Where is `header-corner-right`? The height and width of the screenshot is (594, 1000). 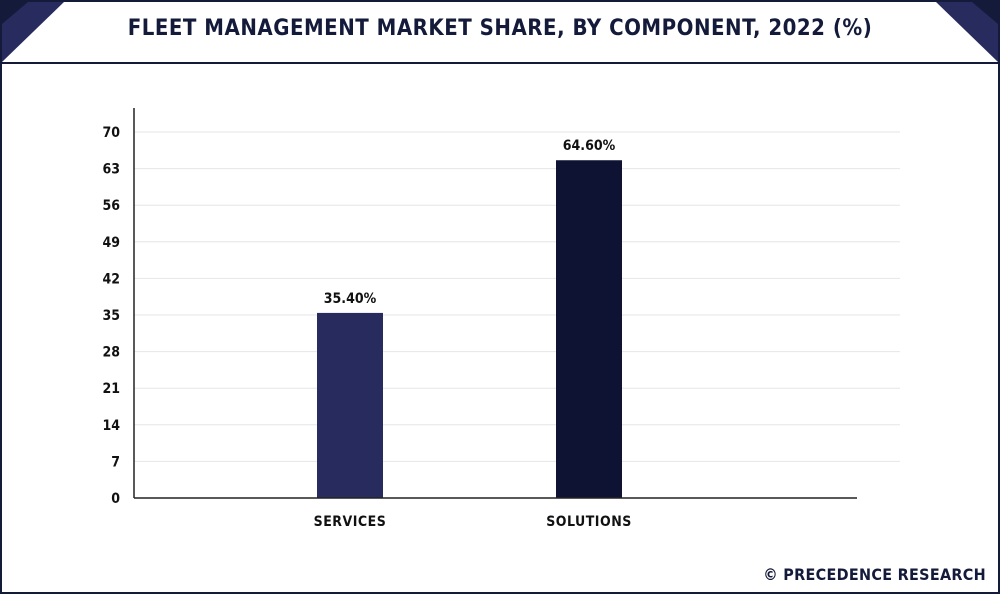
header-corner-right is located at coordinates (967, 32).